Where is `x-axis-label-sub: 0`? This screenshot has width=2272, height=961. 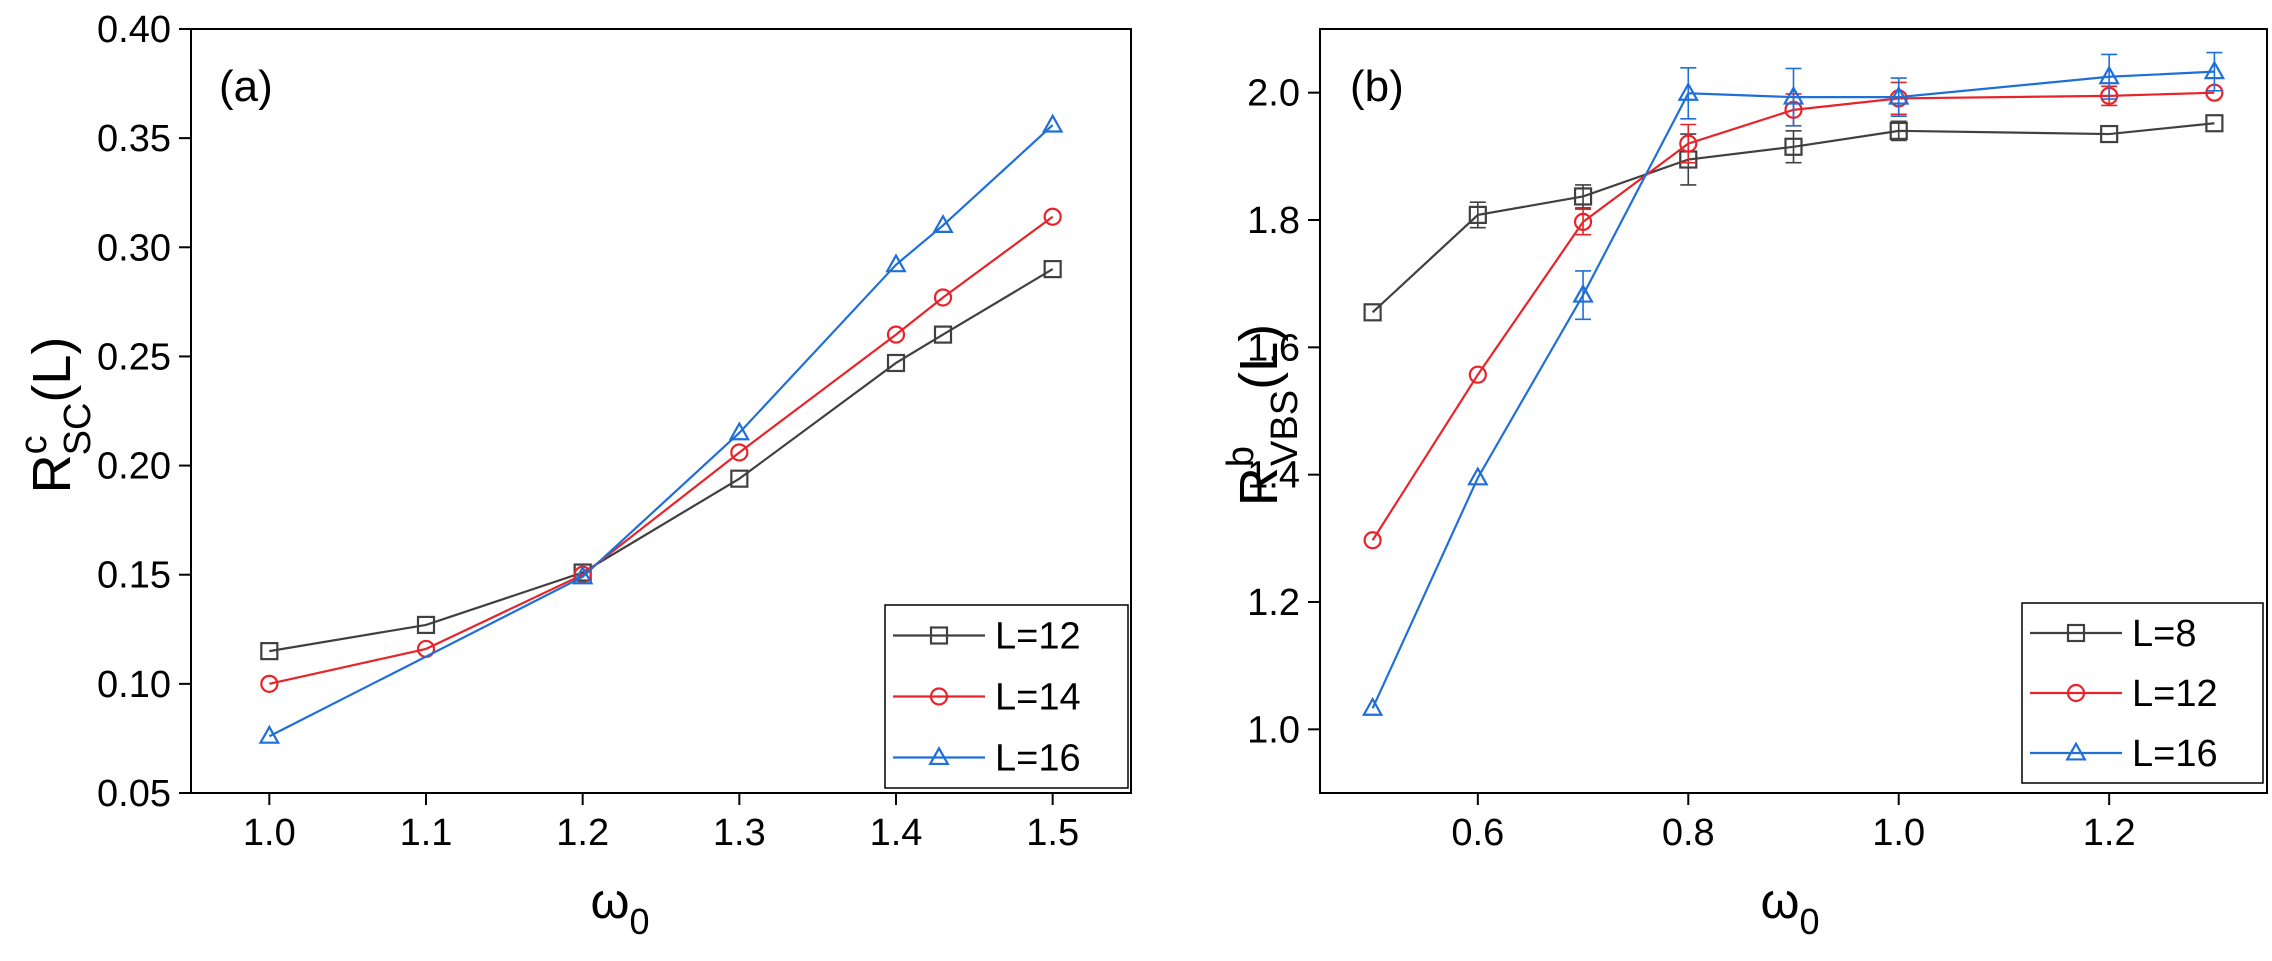 x-axis-label-sub: 0 is located at coordinates (640, 921).